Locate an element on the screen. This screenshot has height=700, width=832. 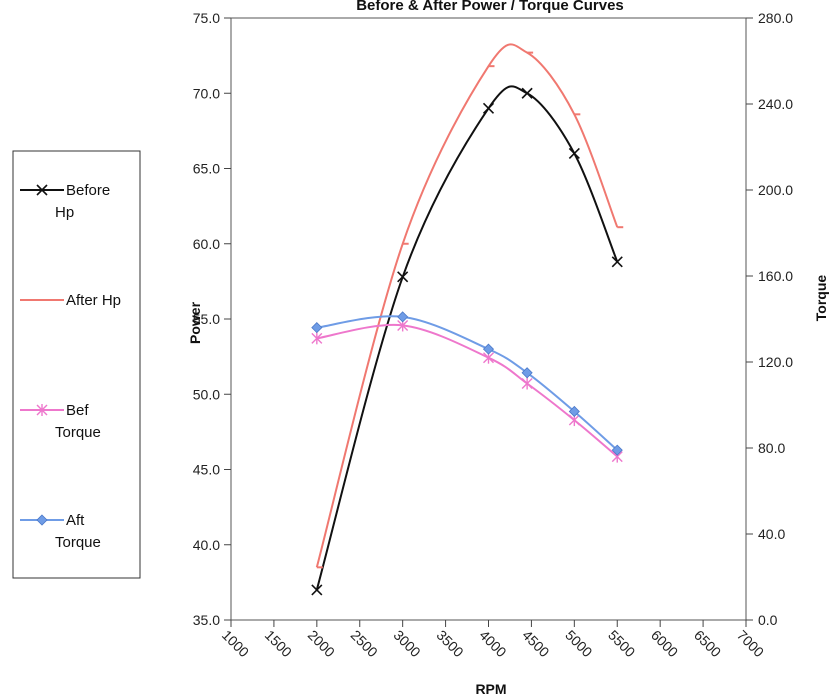
chart-title: Before & After Power / Torque Curves is located at coordinates (490, 7).